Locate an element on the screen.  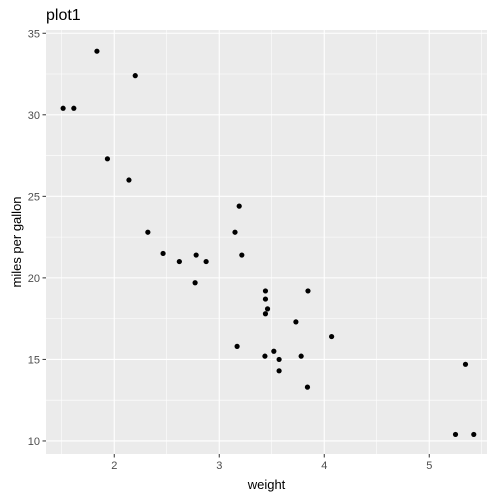
x-axis-title: weight is located at coordinates (266, 484).